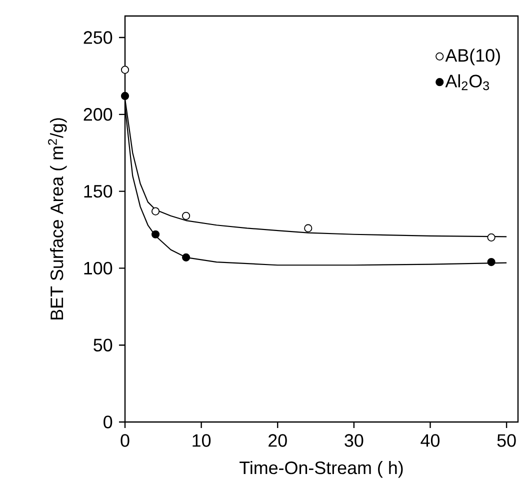  I want to click on x-tick-label: 0, so click(125, 440).